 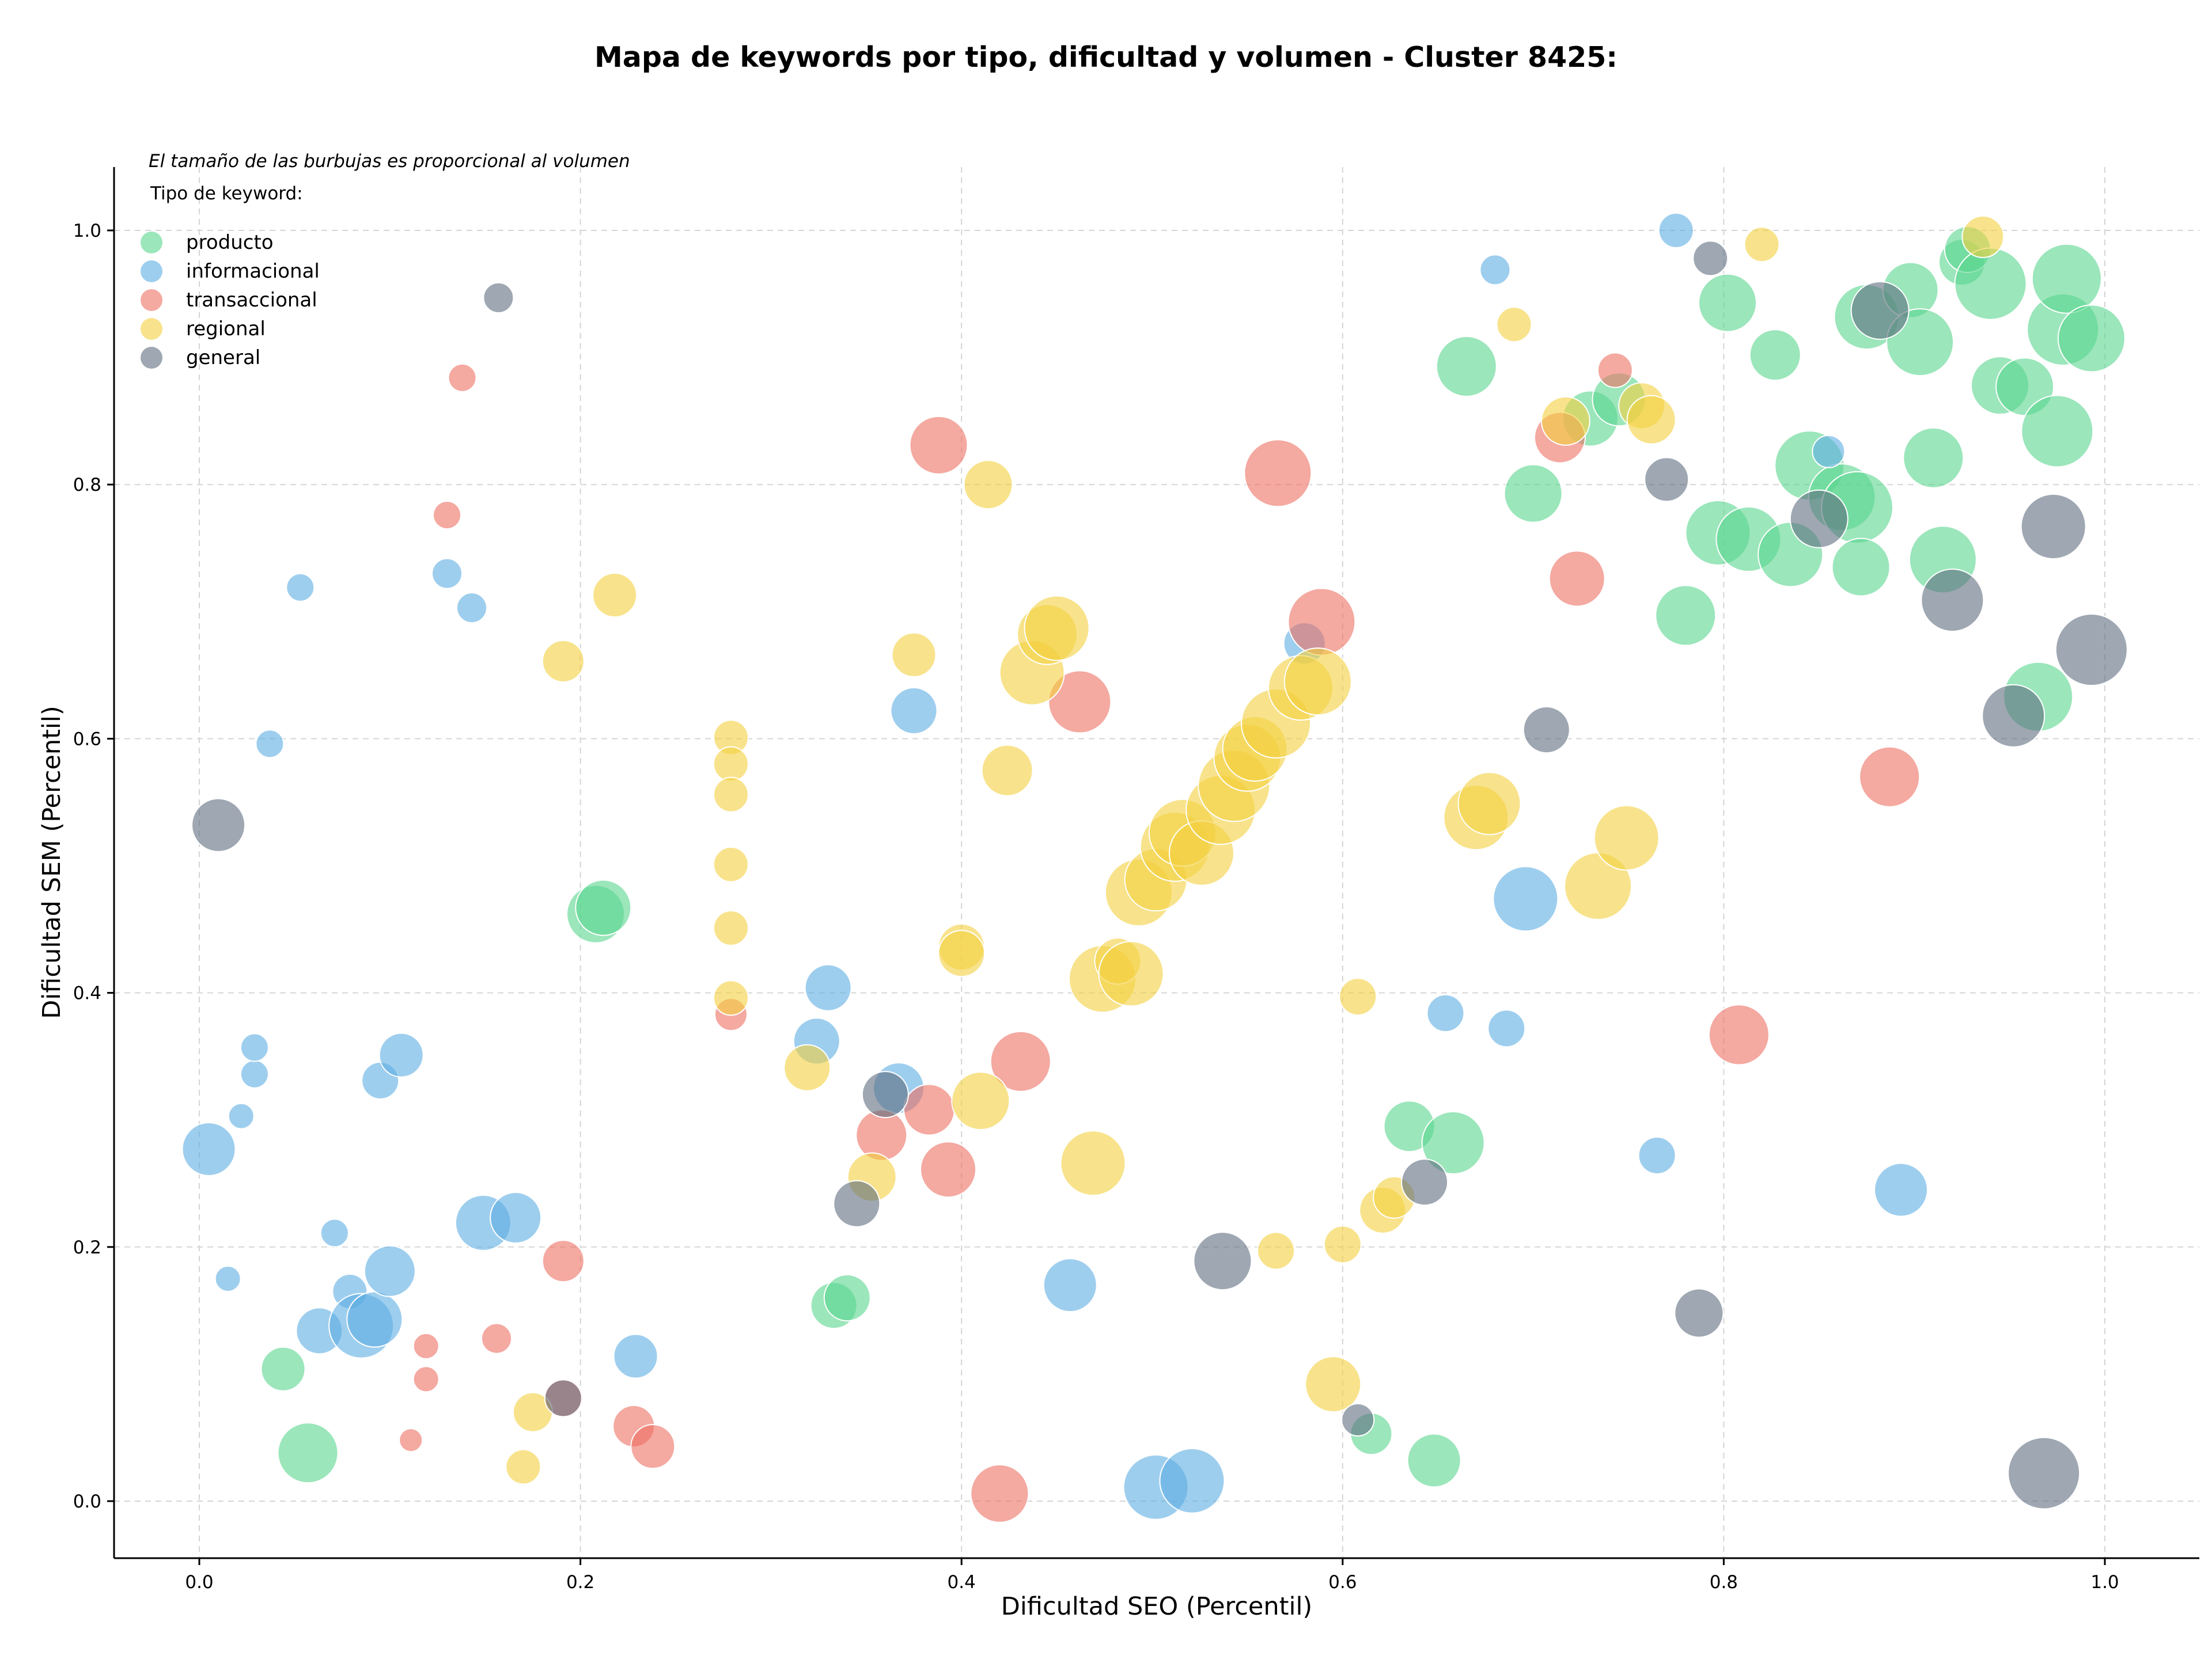 What do you see at coordinates (1724, 1582) in the screenshot?
I see `x-tick-label: 0.8` at bounding box center [1724, 1582].